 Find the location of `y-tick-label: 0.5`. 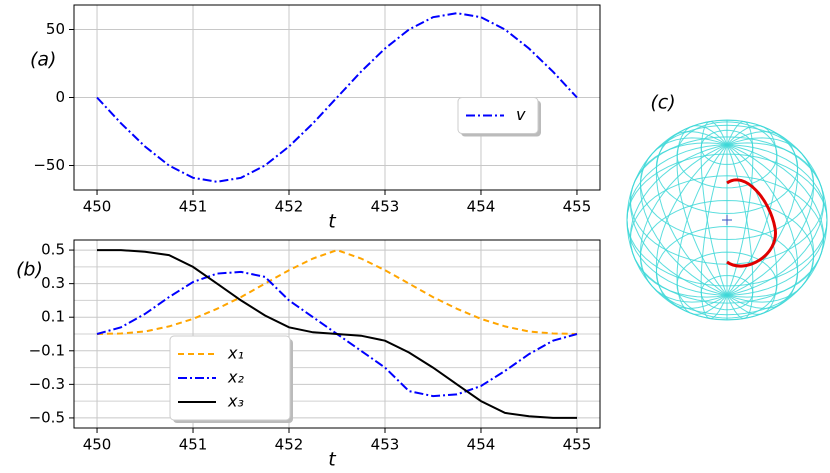

y-tick-label: 0.5 is located at coordinates (53, 250).